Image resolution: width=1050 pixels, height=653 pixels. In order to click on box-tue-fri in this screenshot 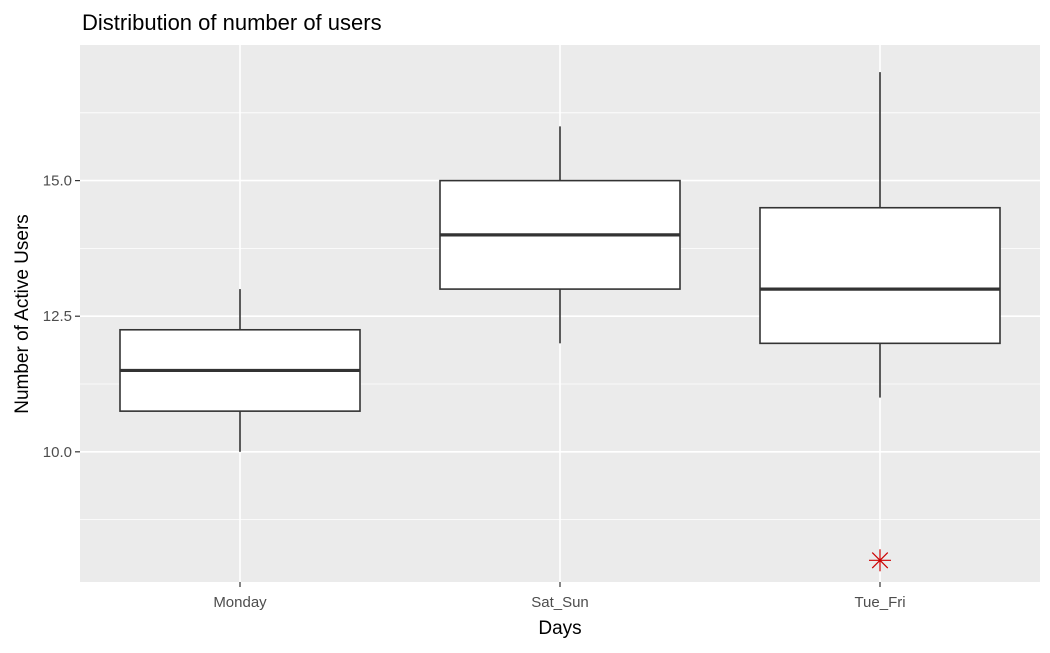, I will do `click(880, 235)`.